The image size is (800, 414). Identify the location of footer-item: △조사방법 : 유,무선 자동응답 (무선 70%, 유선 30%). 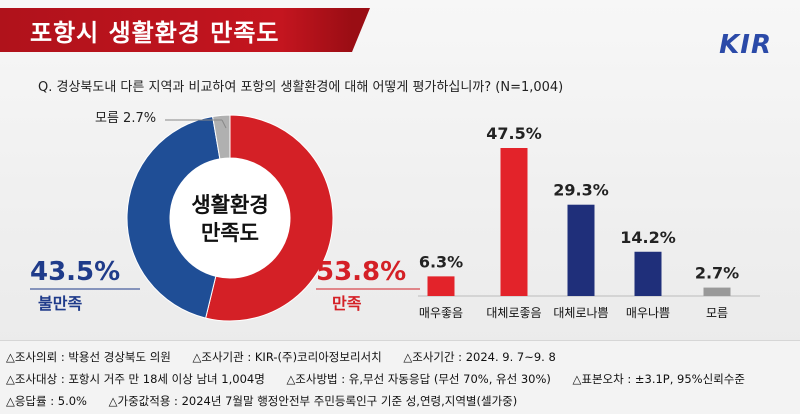
(418, 379).